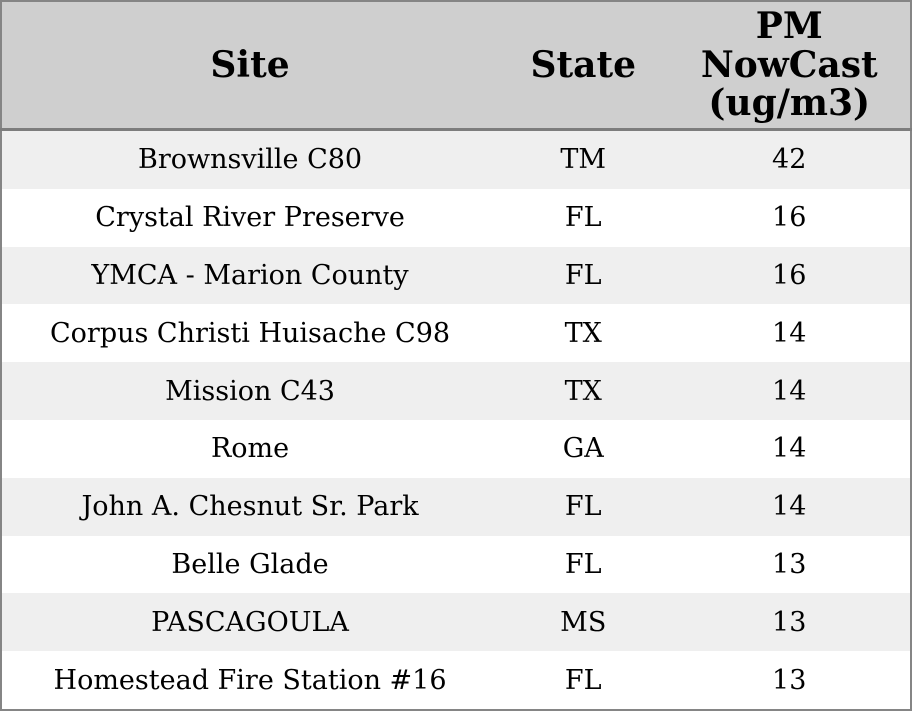 The height and width of the screenshot is (711, 912). Describe the element at coordinates (250, 564) in the screenshot. I see `site-cell: Belle Glade` at that location.